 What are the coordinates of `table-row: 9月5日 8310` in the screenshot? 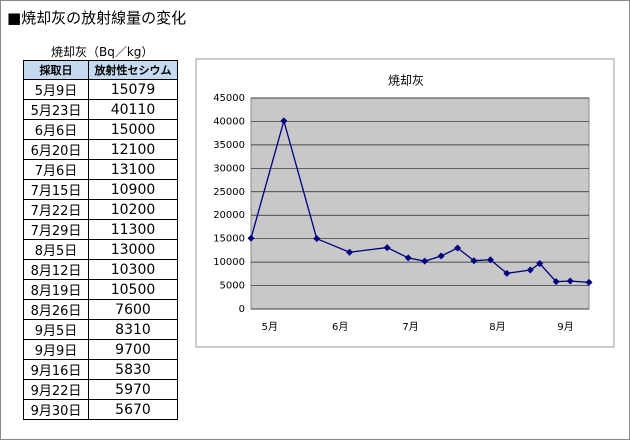 It's located at (100, 329).